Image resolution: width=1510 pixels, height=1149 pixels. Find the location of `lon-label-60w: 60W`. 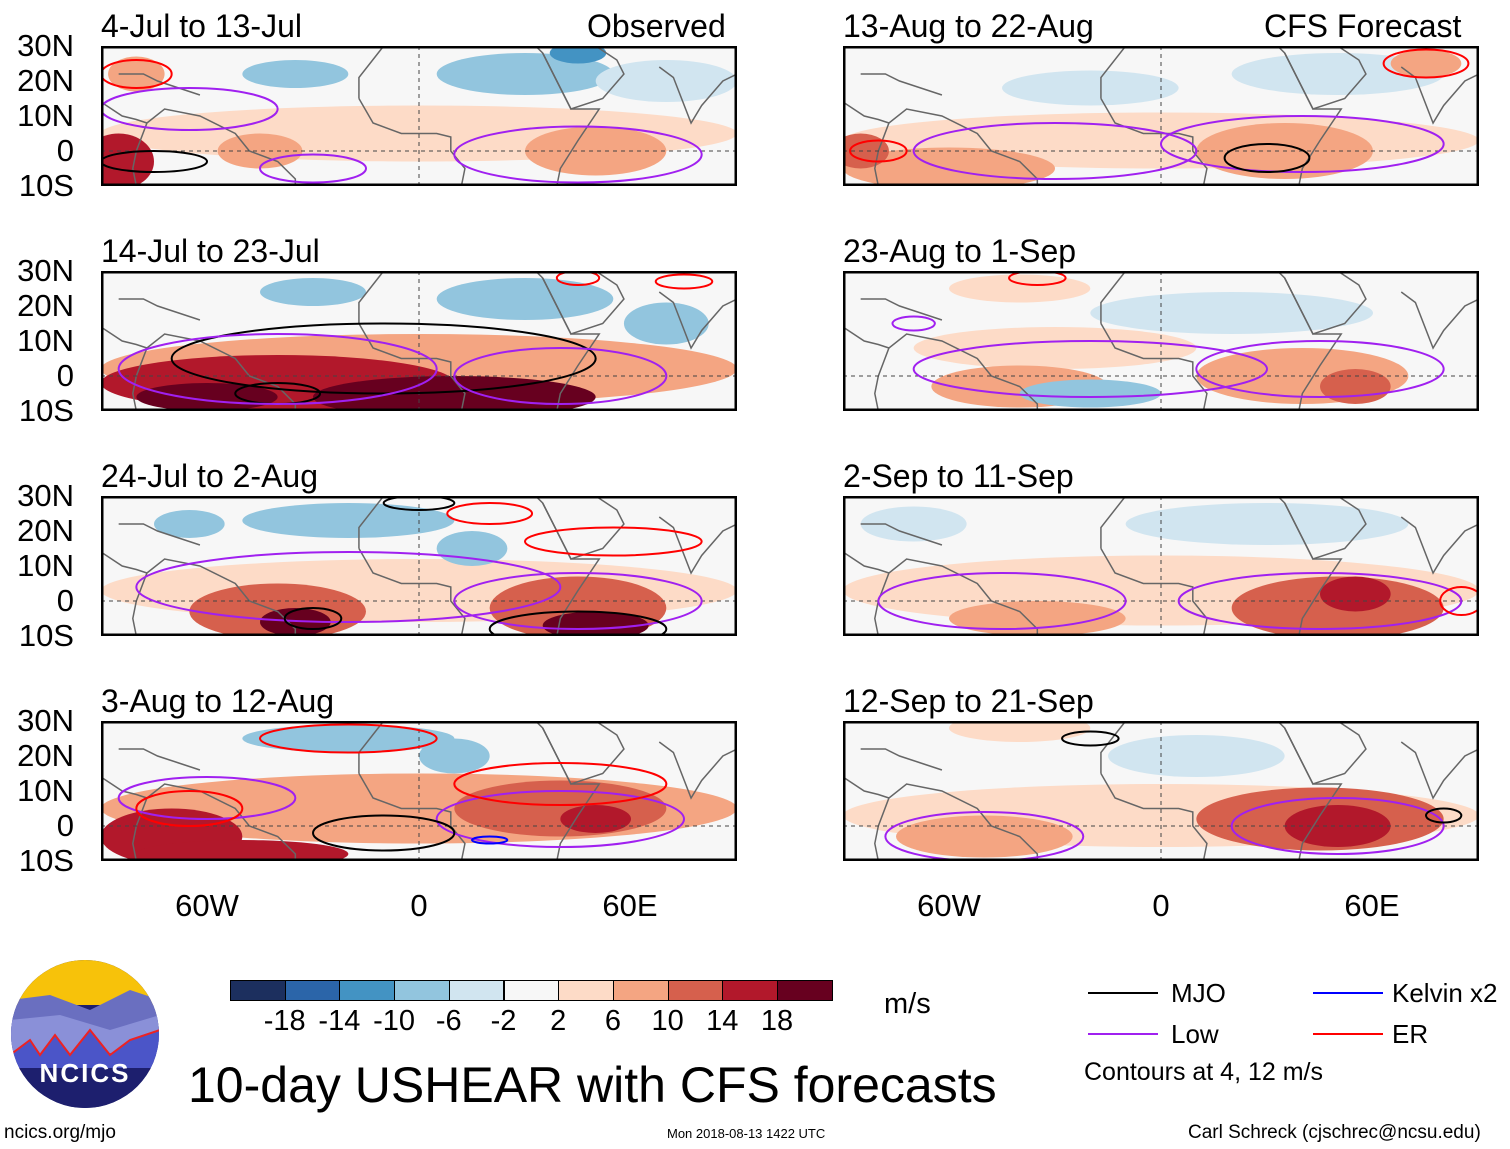

lon-label-60w: 60W is located at coordinates (207, 905).